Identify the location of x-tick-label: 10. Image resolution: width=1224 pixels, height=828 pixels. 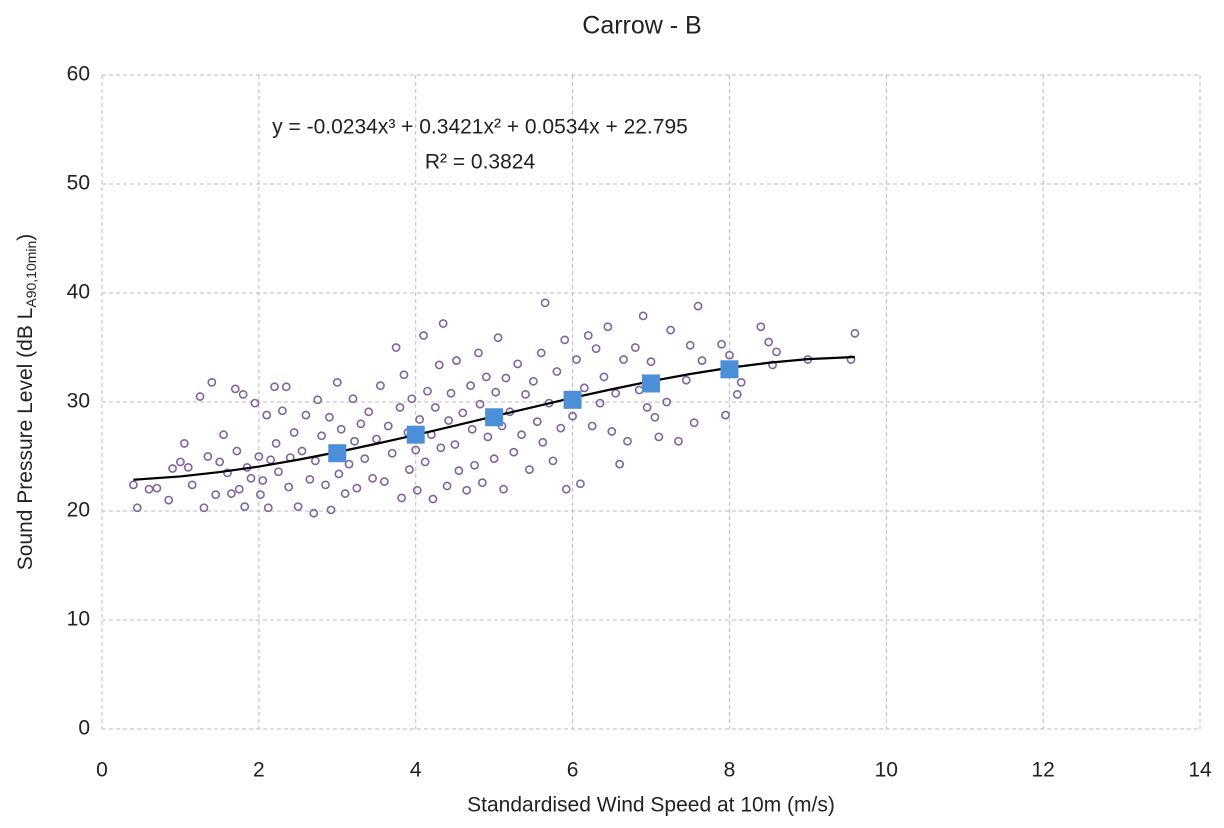
(886, 770).